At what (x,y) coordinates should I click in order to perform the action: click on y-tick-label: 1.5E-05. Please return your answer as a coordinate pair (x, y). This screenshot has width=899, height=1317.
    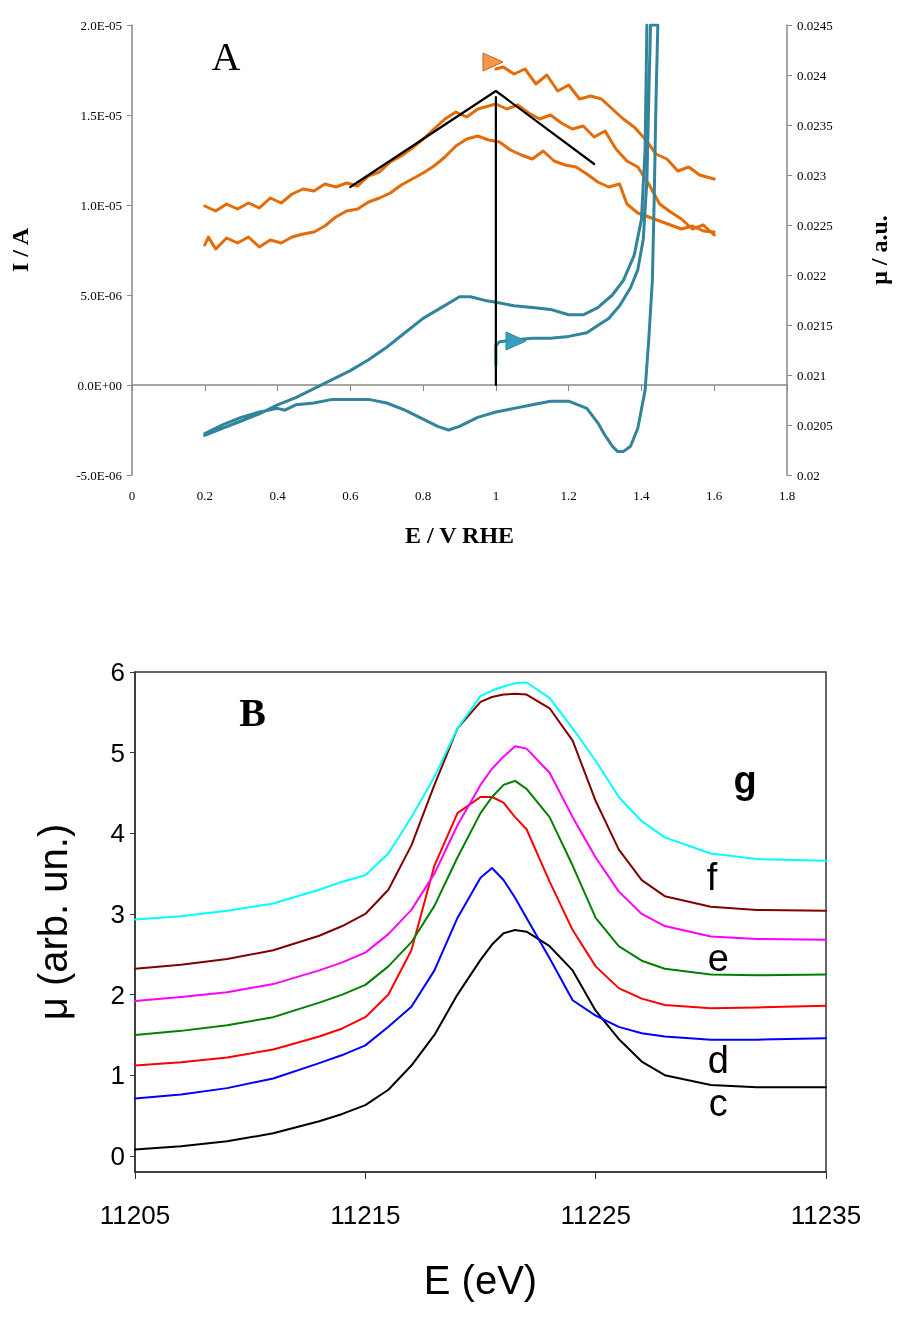
    Looking at the image, I should click on (101, 115).